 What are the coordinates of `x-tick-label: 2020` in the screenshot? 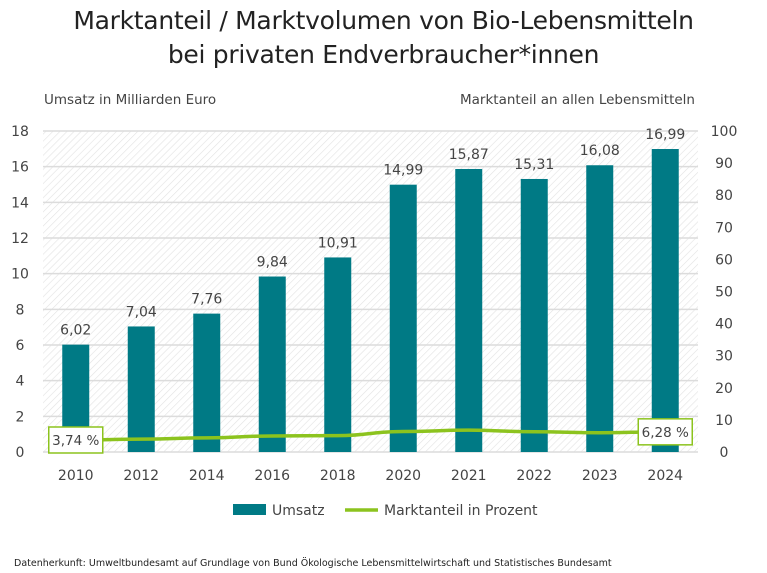 It's located at (403, 476).